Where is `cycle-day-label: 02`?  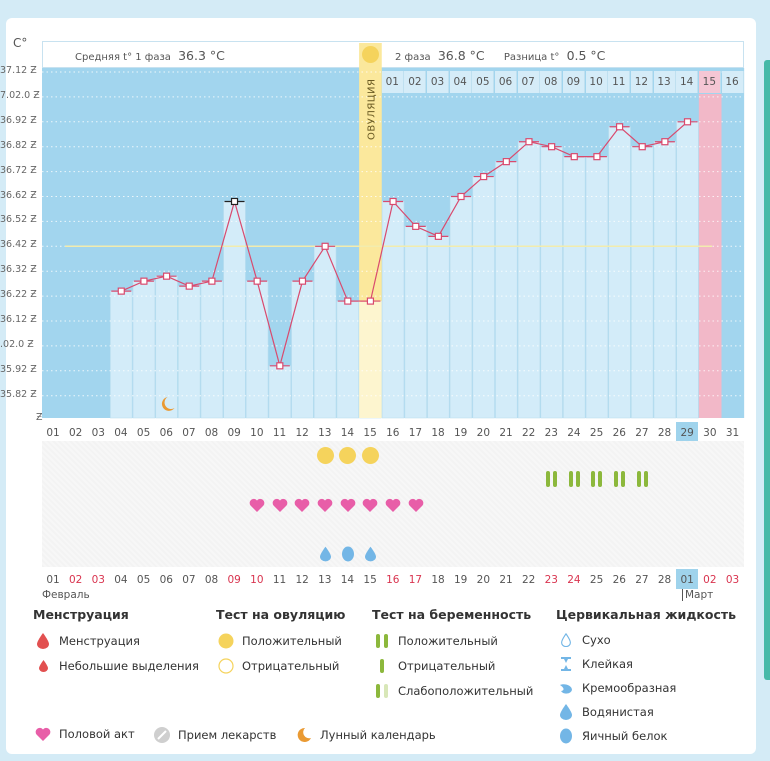
cycle-day-label: 02 is located at coordinates (75, 433).